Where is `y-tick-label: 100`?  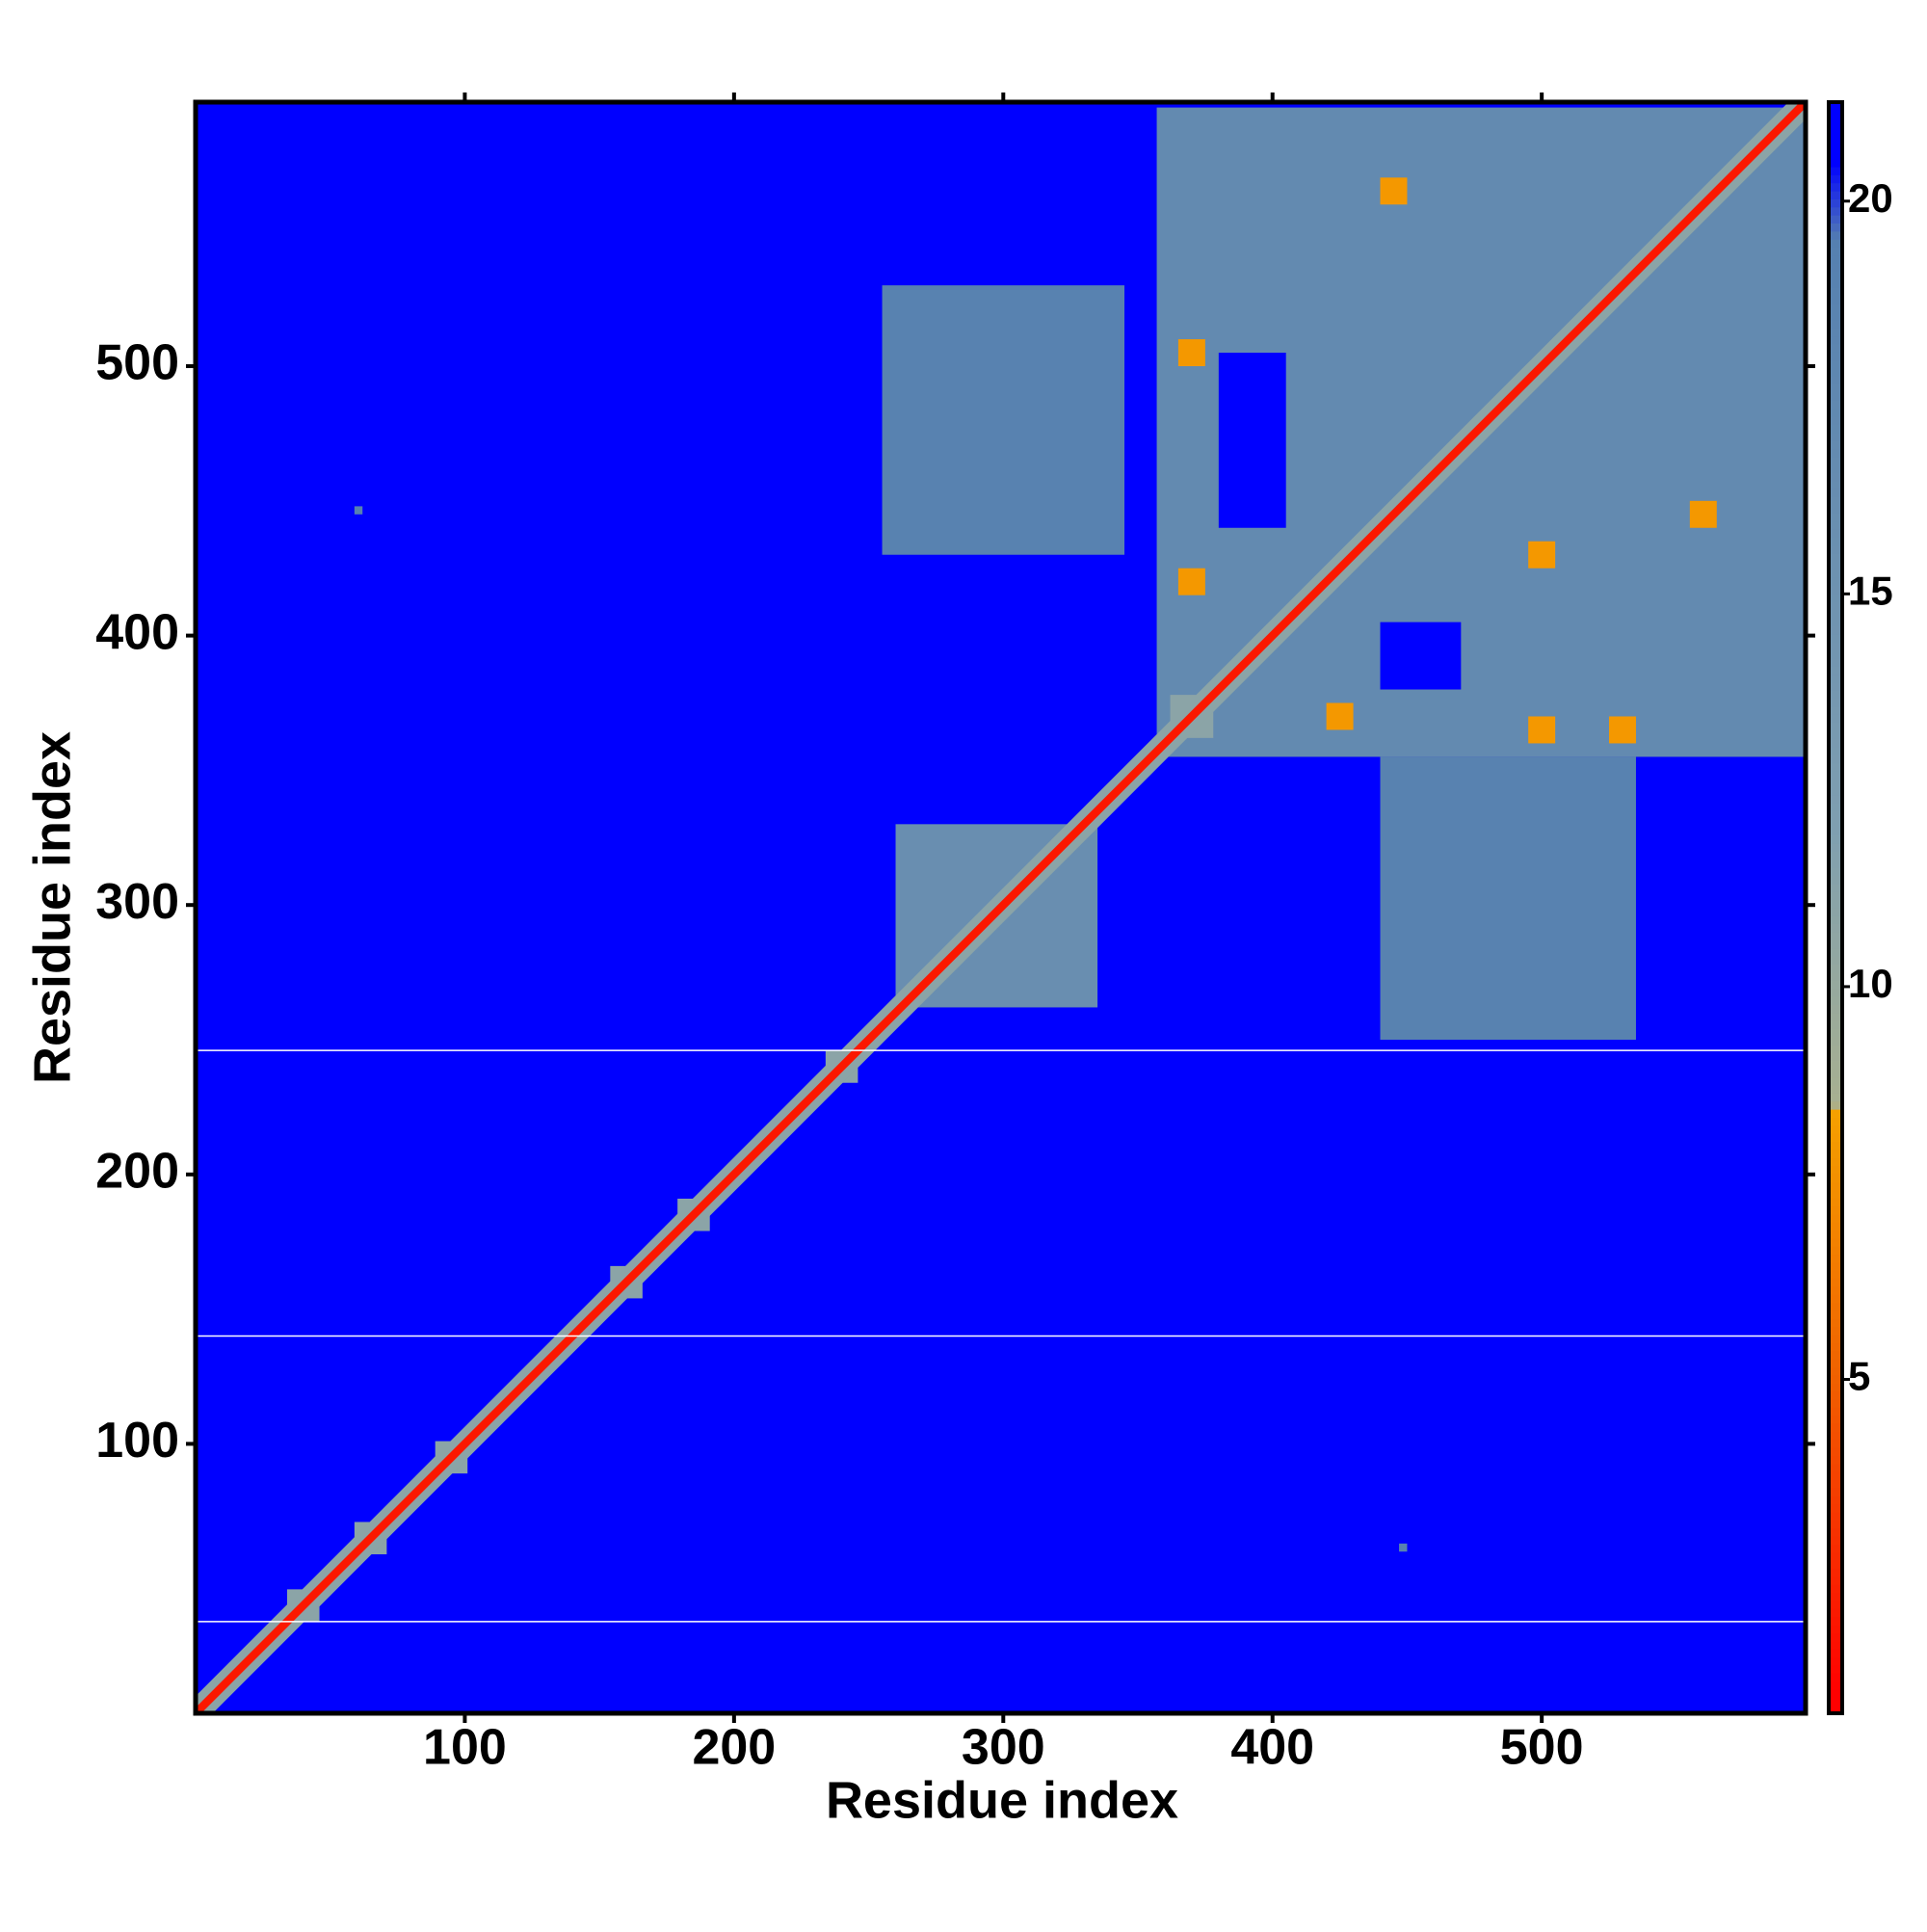
y-tick-label: 100 is located at coordinates (137, 1441).